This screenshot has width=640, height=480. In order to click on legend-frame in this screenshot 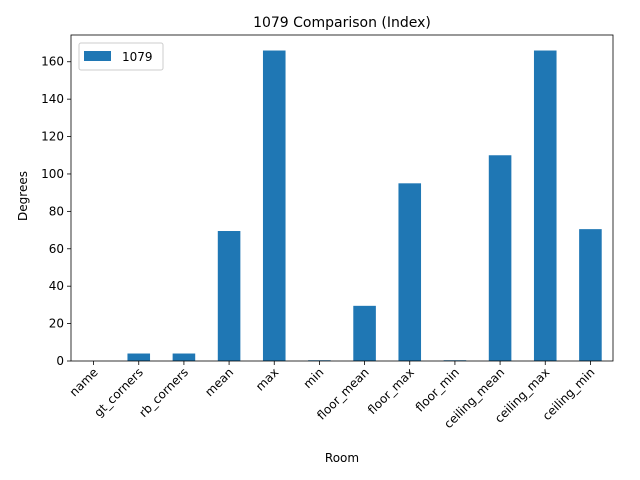, I will do `click(121, 56)`.